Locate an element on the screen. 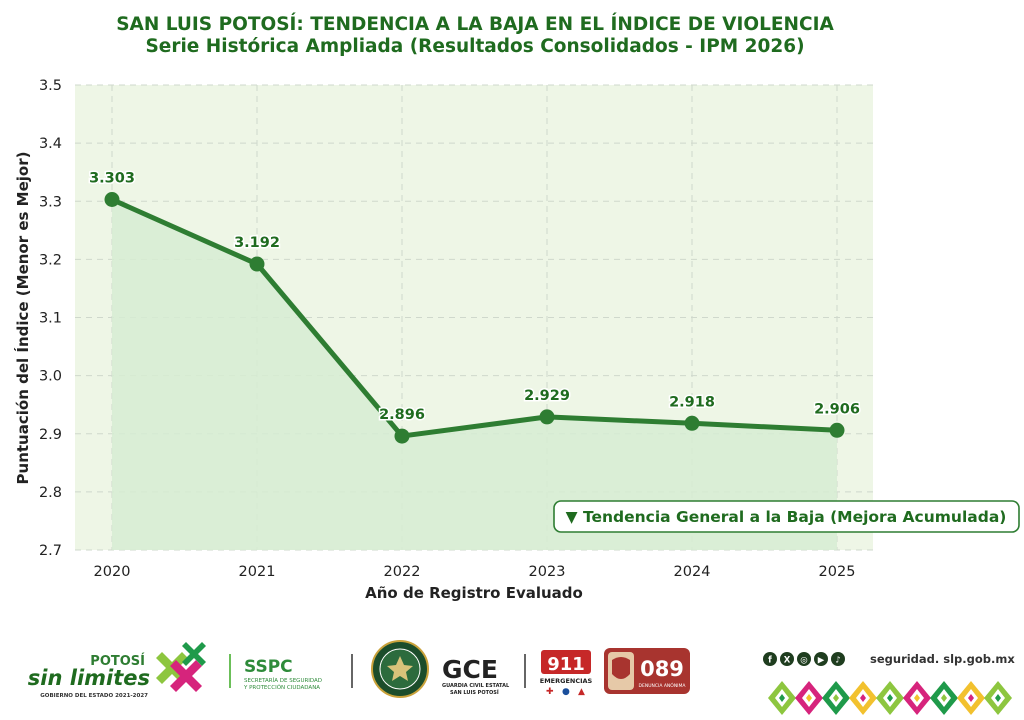 This screenshot has height=720, width=1024. y-tick-label: 3.5 is located at coordinates (50, 86).